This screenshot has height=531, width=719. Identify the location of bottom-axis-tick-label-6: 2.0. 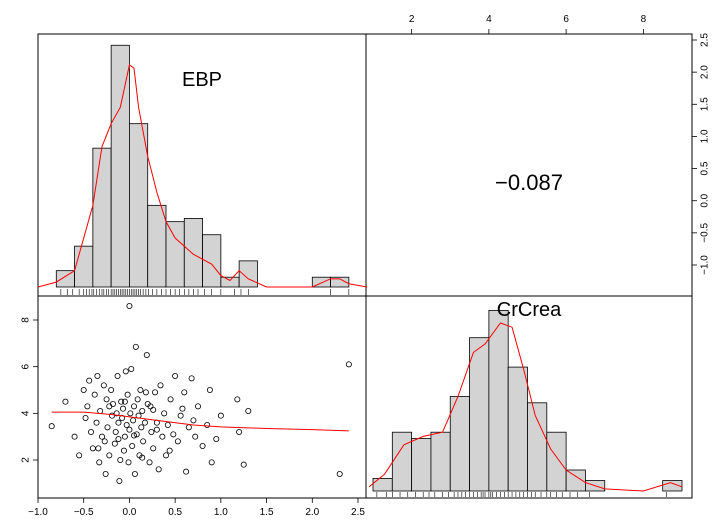
(312, 512).